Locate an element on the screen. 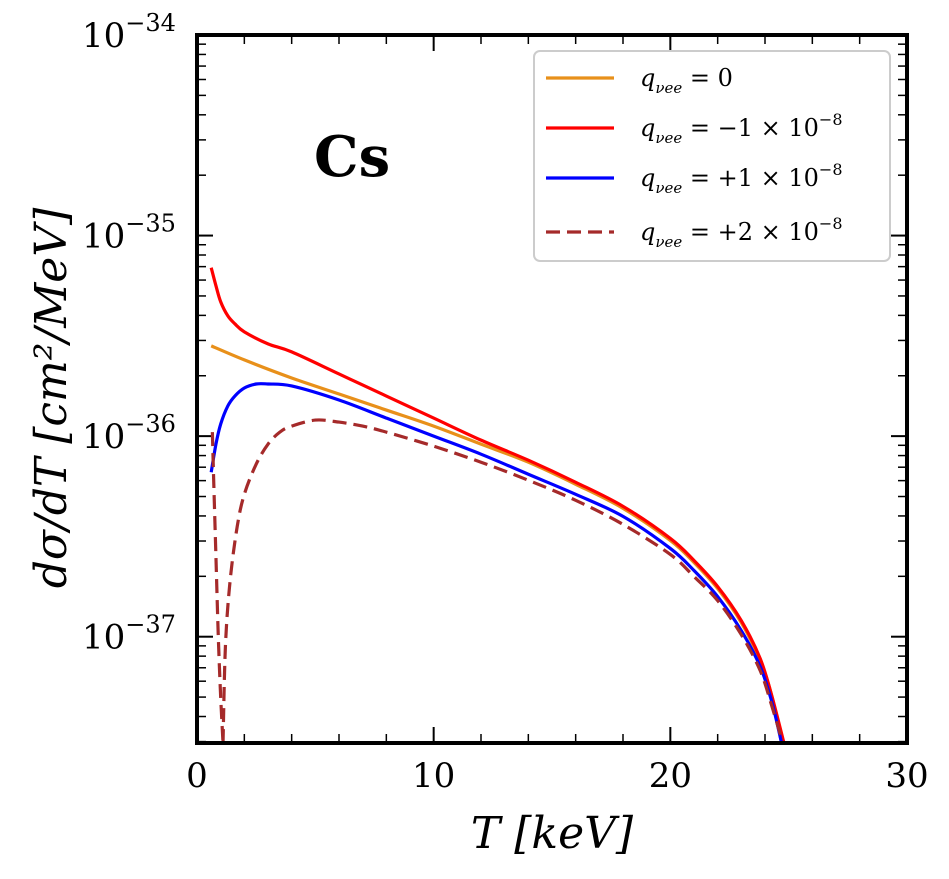  y-tick-label: 10−34 is located at coordinates (129, 32).